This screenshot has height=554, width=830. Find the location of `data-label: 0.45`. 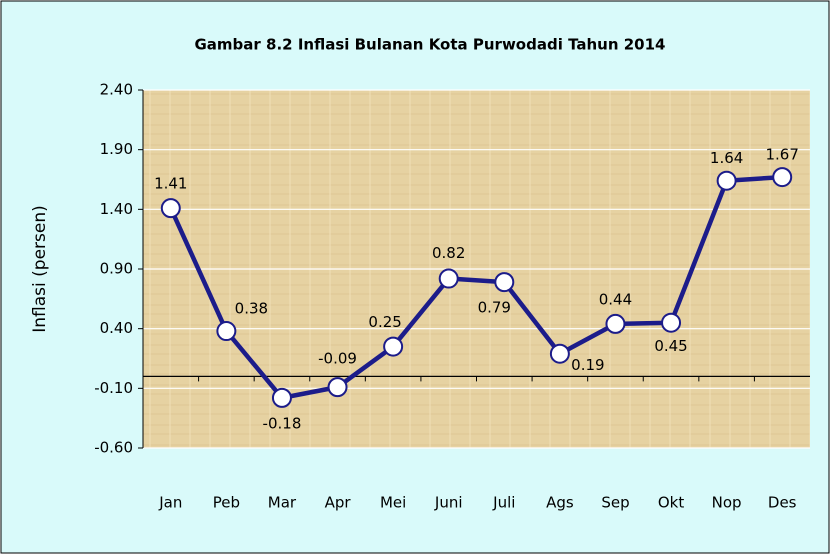

data-label: 0.45 is located at coordinates (670, 346).